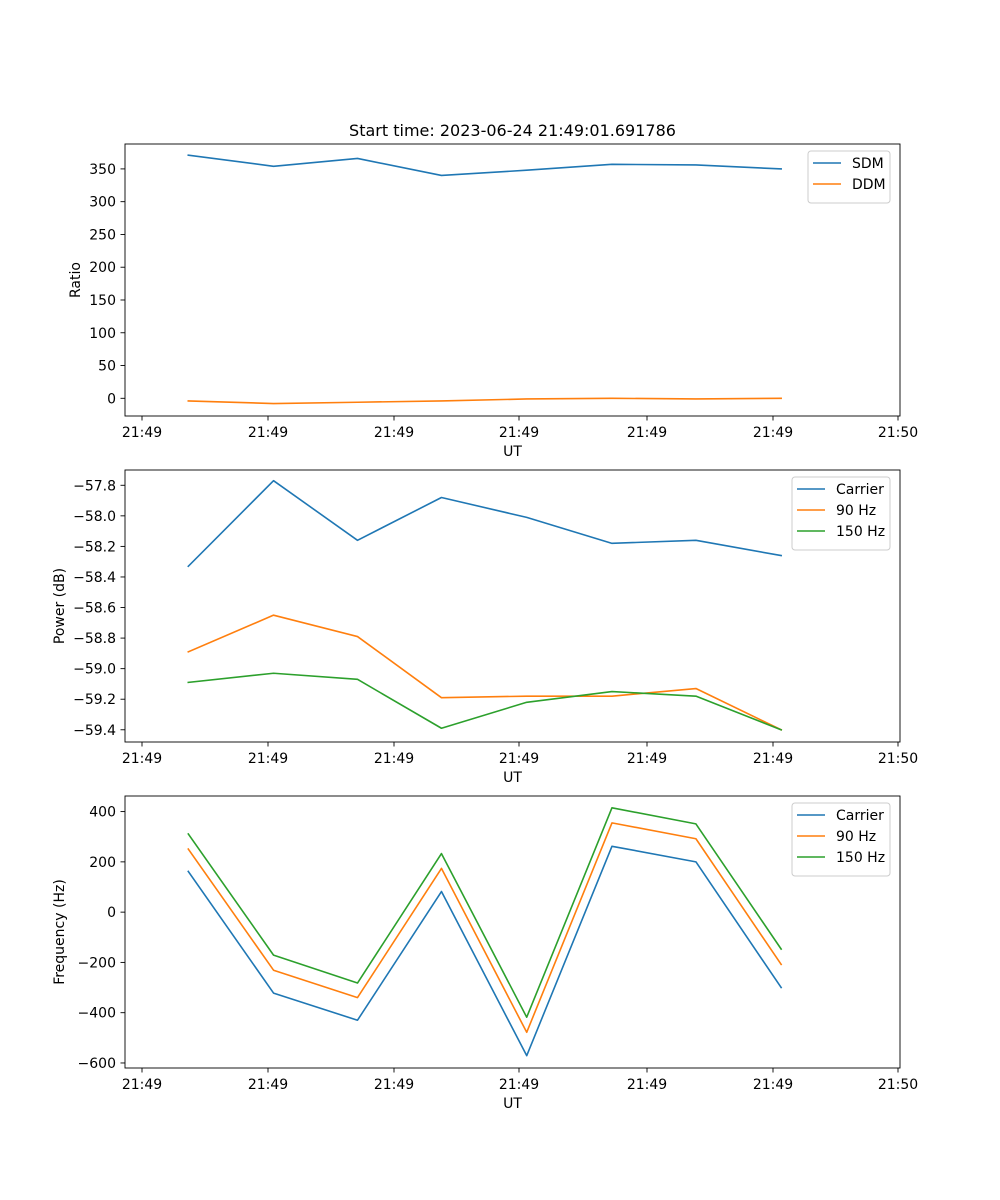 Image resolution: width=1000 pixels, height=1200 pixels. Describe the element at coordinates (94, 731) in the screenshot. I see `y-tick-label: −59.4` at that location.